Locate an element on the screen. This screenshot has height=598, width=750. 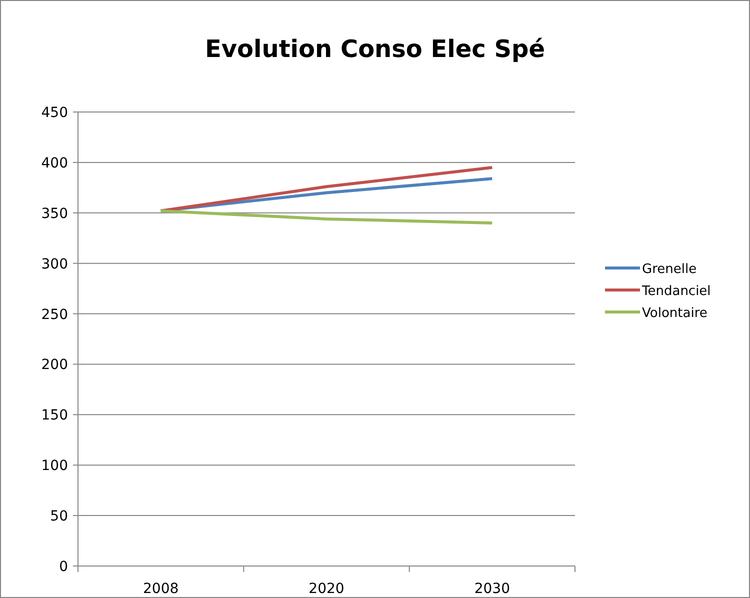
y-tick-label: 50 is located at coordinates (59, 516).